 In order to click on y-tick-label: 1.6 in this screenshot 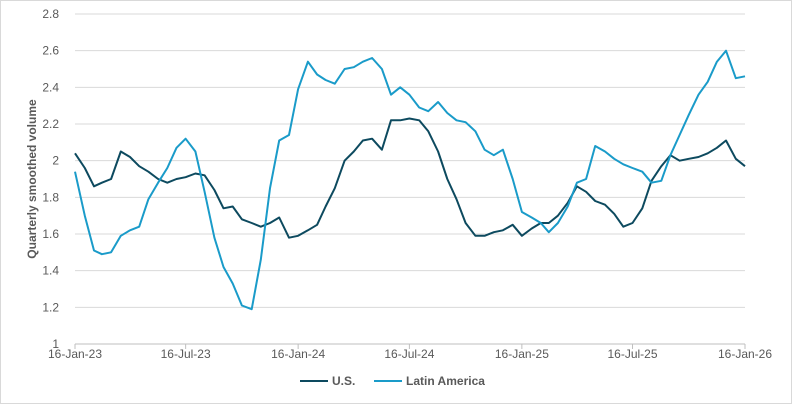, I will do `click(50, 234)`.